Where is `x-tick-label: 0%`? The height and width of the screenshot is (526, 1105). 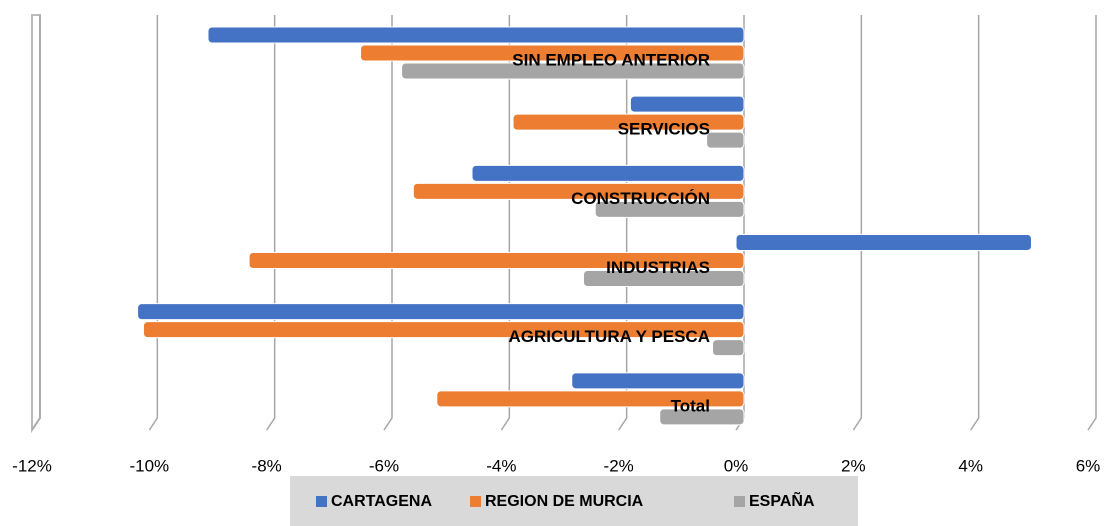
x-tick-label: 0% is located at coordinates (736, 465).